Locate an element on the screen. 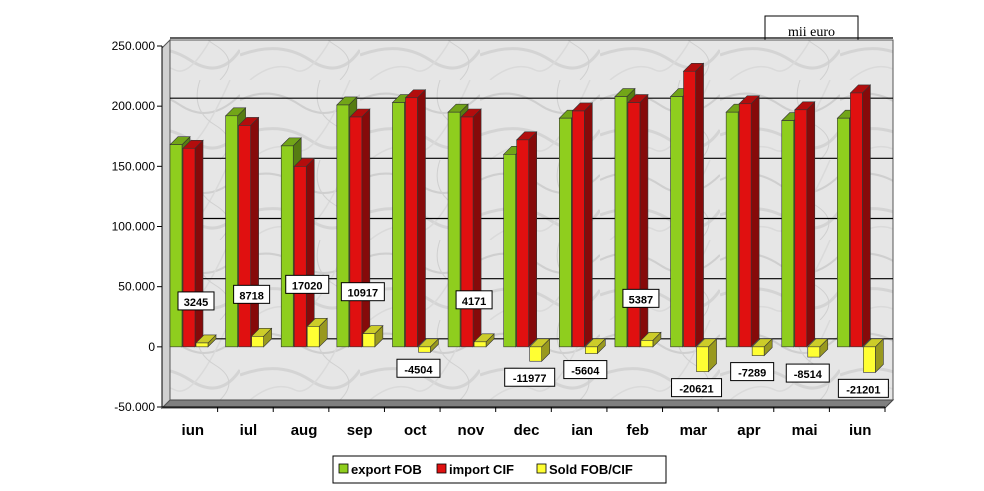  data-label-text: 5387 is located at coordinates (641, 300).